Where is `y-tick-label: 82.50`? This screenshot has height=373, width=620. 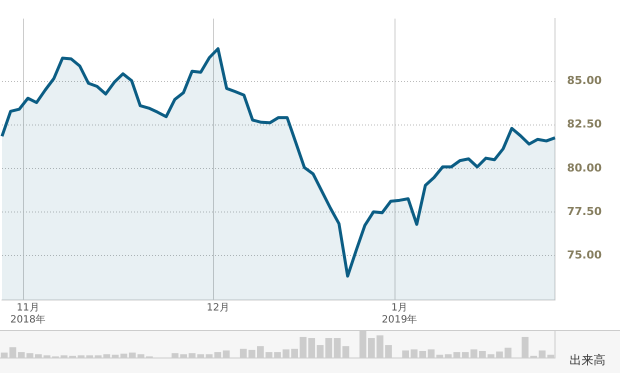
y-tick-label: 82.50 is located at coordinates (584, 124).